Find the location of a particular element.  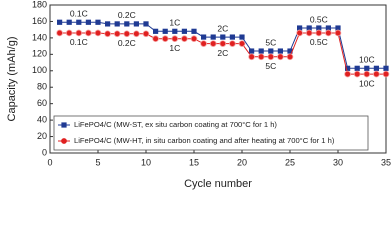

y-axis-label: Capacity (mAh/g) is located at coordinates (12, 79).